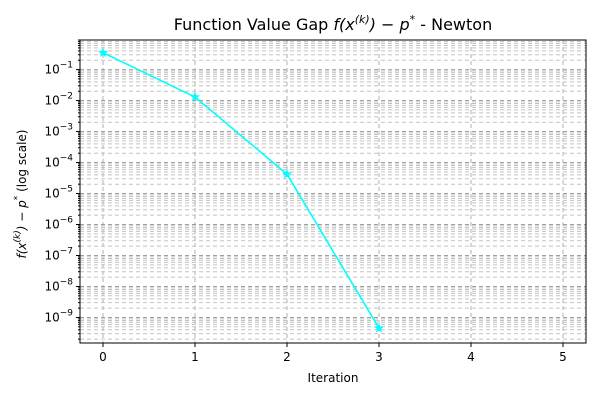  I want to click on x-tick-label: 5, so click(563, 357).